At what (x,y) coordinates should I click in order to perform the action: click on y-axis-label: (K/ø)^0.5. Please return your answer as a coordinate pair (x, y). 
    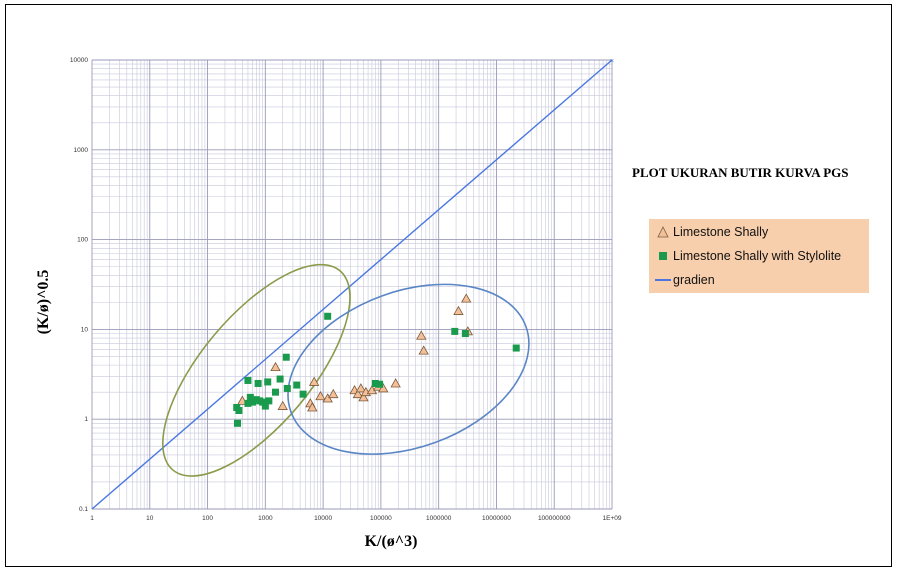
    Looking at the image, I should click on (43, 302).